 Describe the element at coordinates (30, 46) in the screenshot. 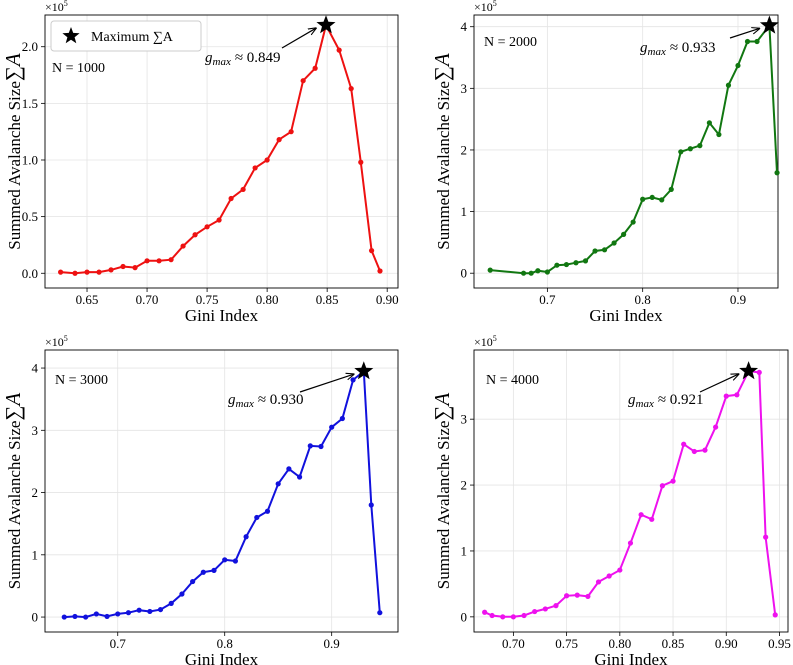

I see `y-tick-label: 2.0` at that location.